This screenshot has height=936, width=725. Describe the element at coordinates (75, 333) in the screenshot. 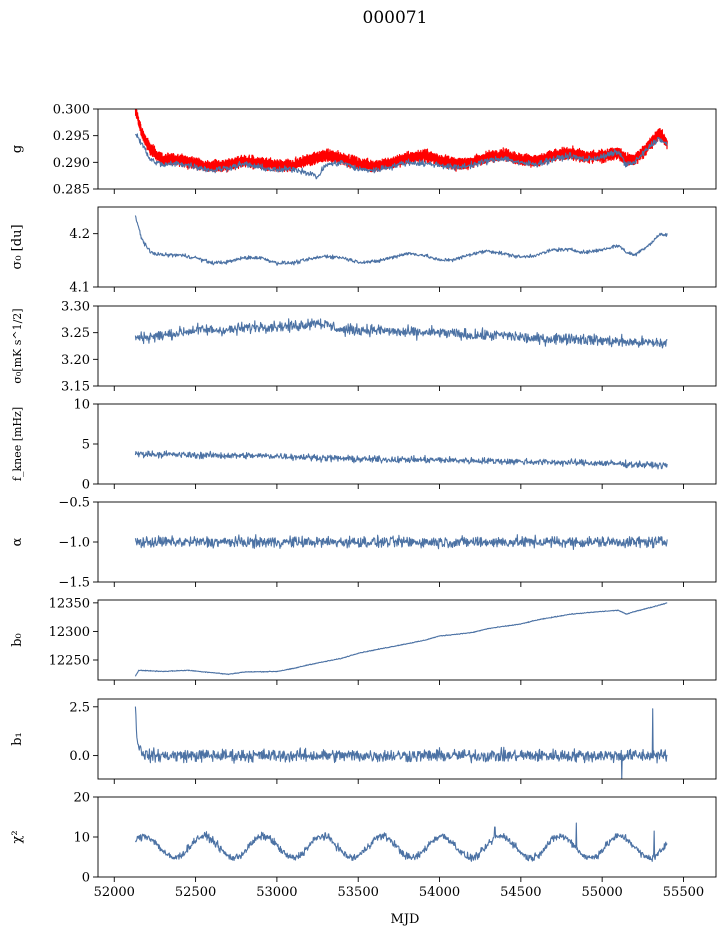

I see `y-tick-label: 3.25` at that location.